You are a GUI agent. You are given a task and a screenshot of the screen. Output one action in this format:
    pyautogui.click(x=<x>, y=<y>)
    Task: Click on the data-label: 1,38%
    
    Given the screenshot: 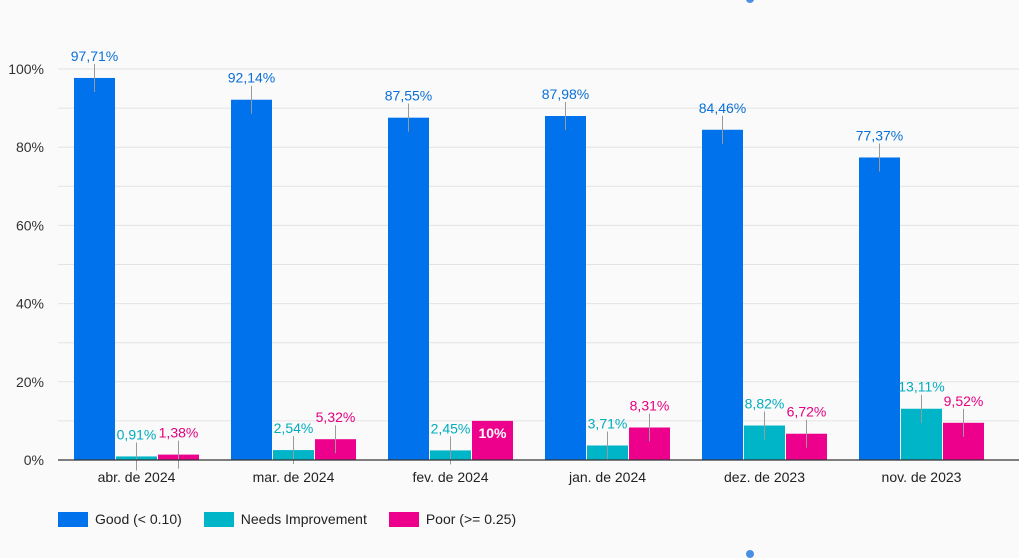 What is the action you would take?
    pyautogui.click(x=179, y=433)
    